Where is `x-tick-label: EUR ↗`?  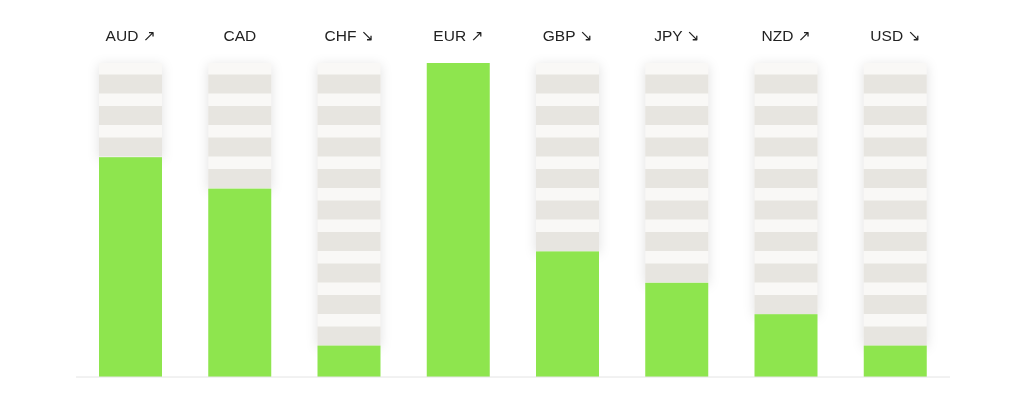 x-tick-label: EUR ↗ is located at coordinates (458, 35).